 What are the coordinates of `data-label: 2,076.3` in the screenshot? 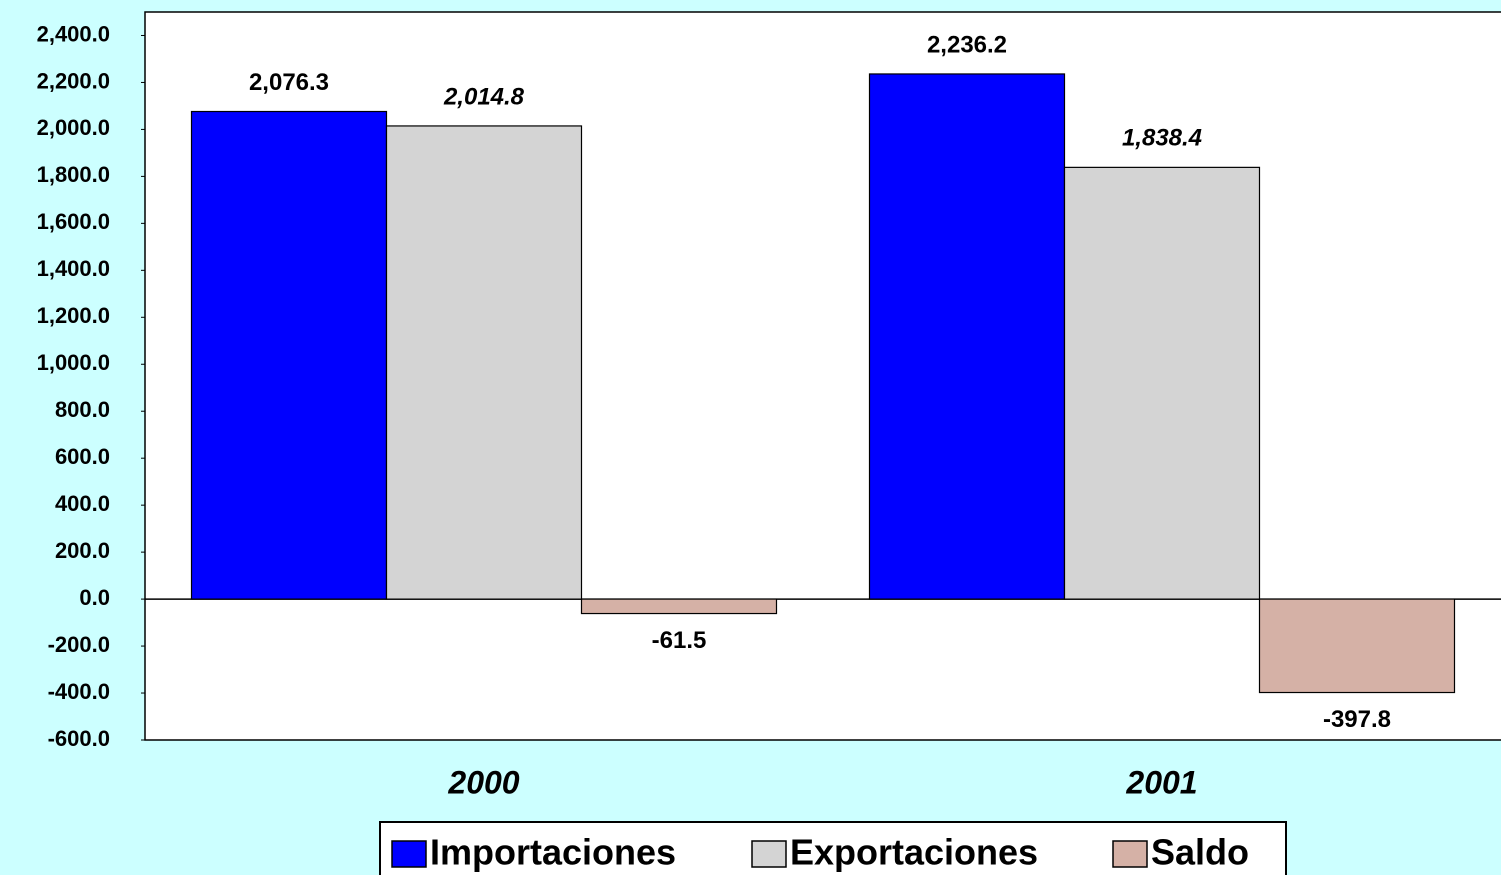 It's located at (289, 82).